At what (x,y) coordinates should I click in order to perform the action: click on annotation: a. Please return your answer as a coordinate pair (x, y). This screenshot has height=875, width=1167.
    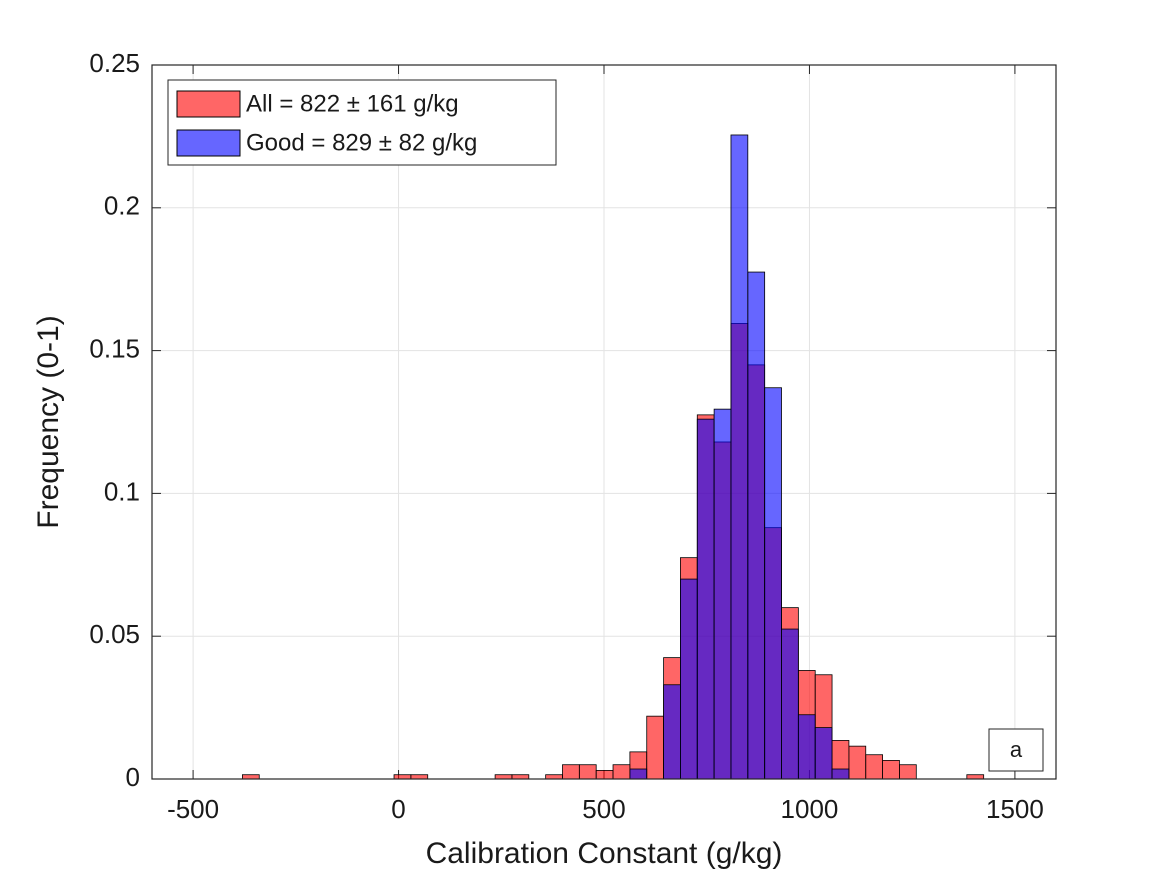
    Looking at the image, I should click on (1016, 749).